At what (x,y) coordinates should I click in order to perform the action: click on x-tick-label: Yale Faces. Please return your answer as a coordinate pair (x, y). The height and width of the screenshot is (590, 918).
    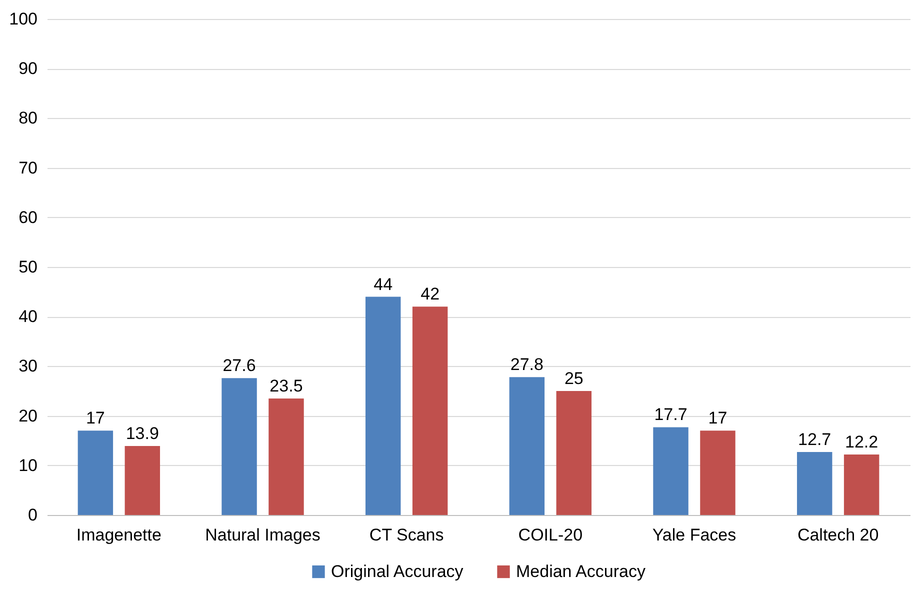
    Looking at the image, I should click on (694, 535).